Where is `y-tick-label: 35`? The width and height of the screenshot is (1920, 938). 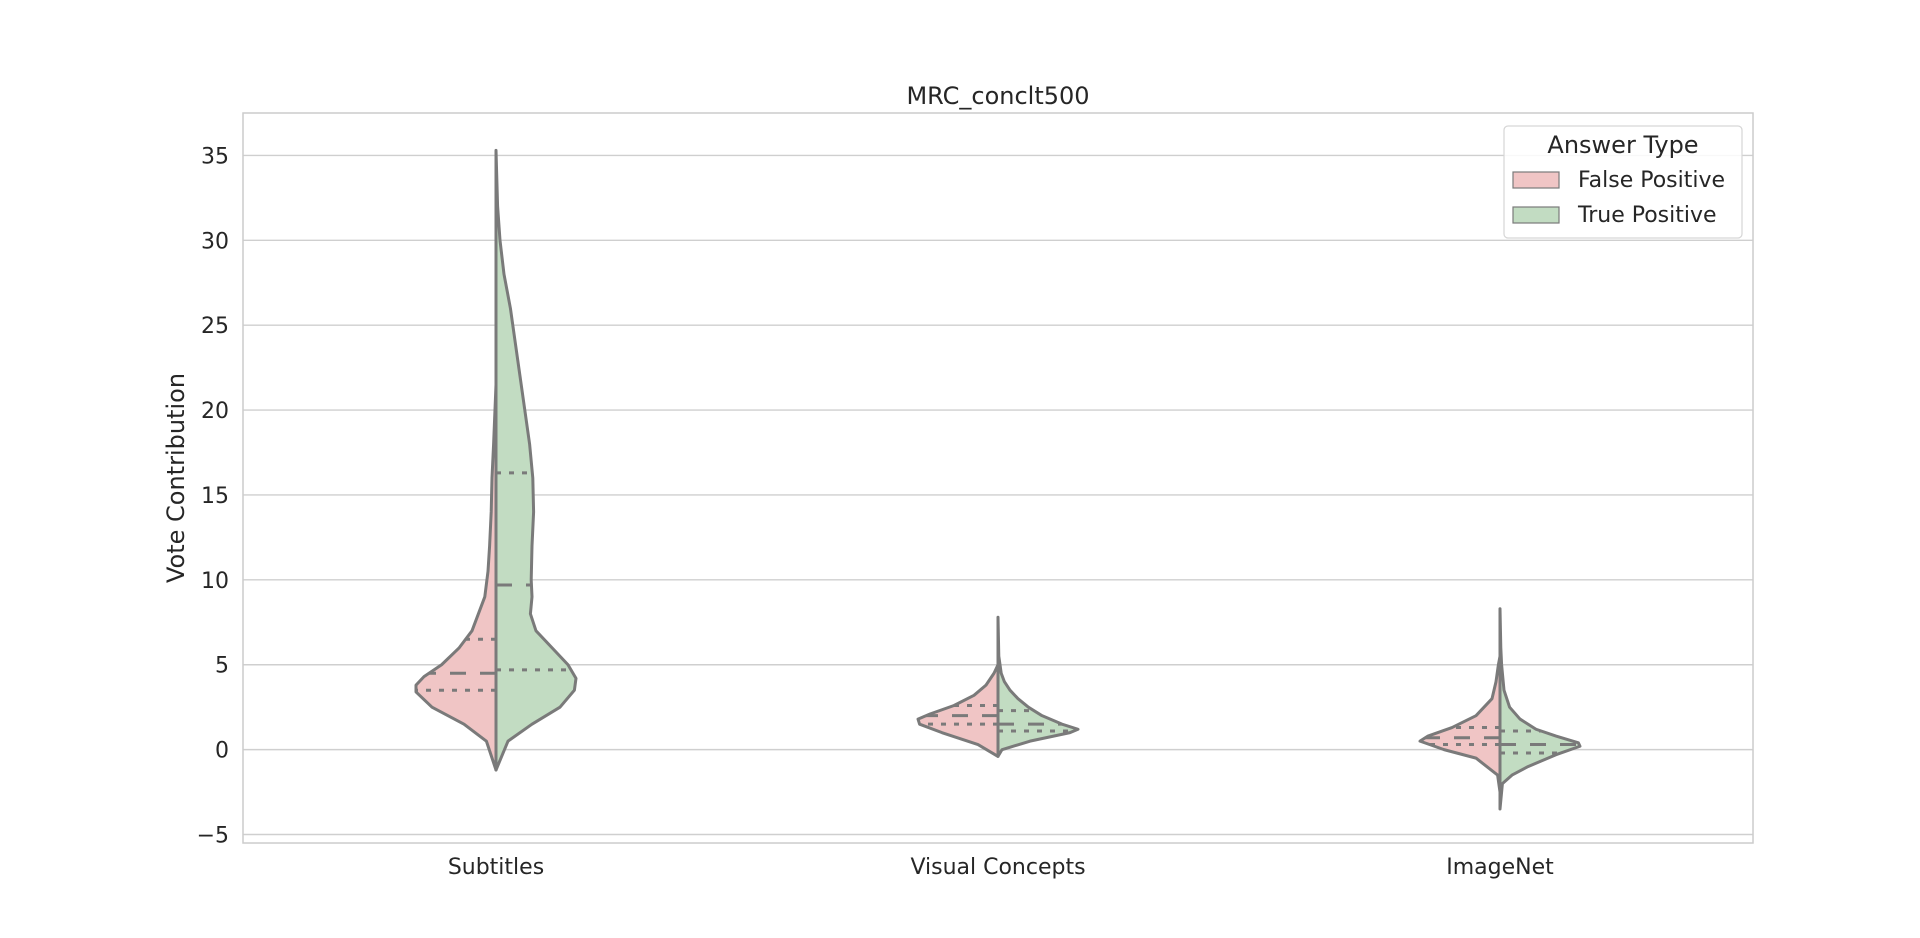
y-tick-label: 35 is located at coordinates (215, 156).